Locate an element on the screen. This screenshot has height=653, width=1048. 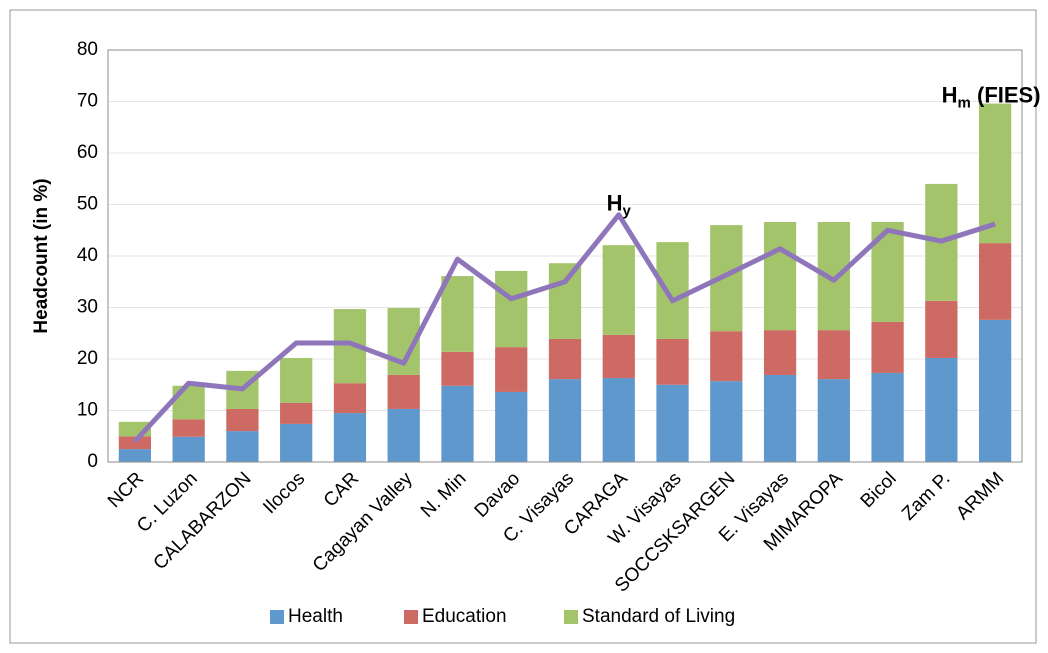
y-tick-label: 60 is located at coordinates (87, 152).